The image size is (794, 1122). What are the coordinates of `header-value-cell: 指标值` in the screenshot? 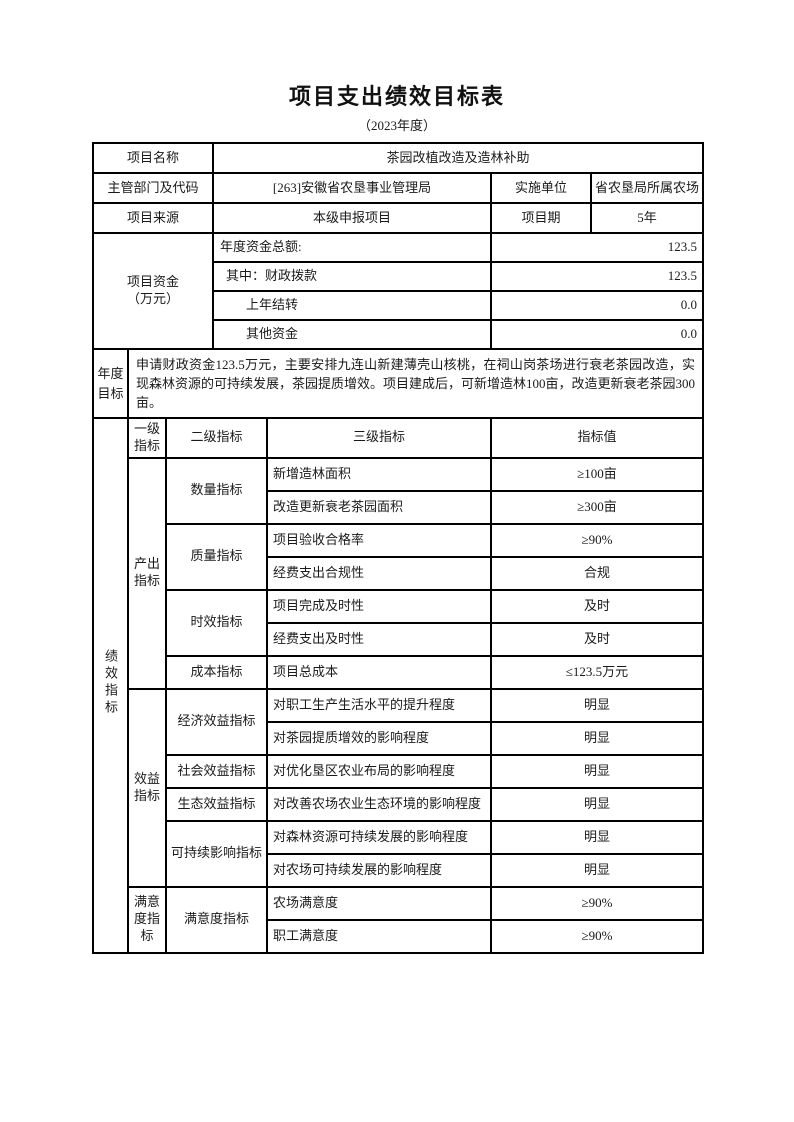 It's located at (597, 438).